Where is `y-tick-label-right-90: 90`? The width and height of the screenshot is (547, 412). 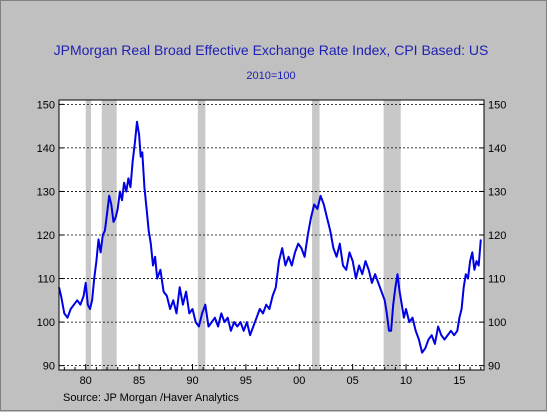 y-tick-label-right-90: 90 is located at coordinates (494, 367).